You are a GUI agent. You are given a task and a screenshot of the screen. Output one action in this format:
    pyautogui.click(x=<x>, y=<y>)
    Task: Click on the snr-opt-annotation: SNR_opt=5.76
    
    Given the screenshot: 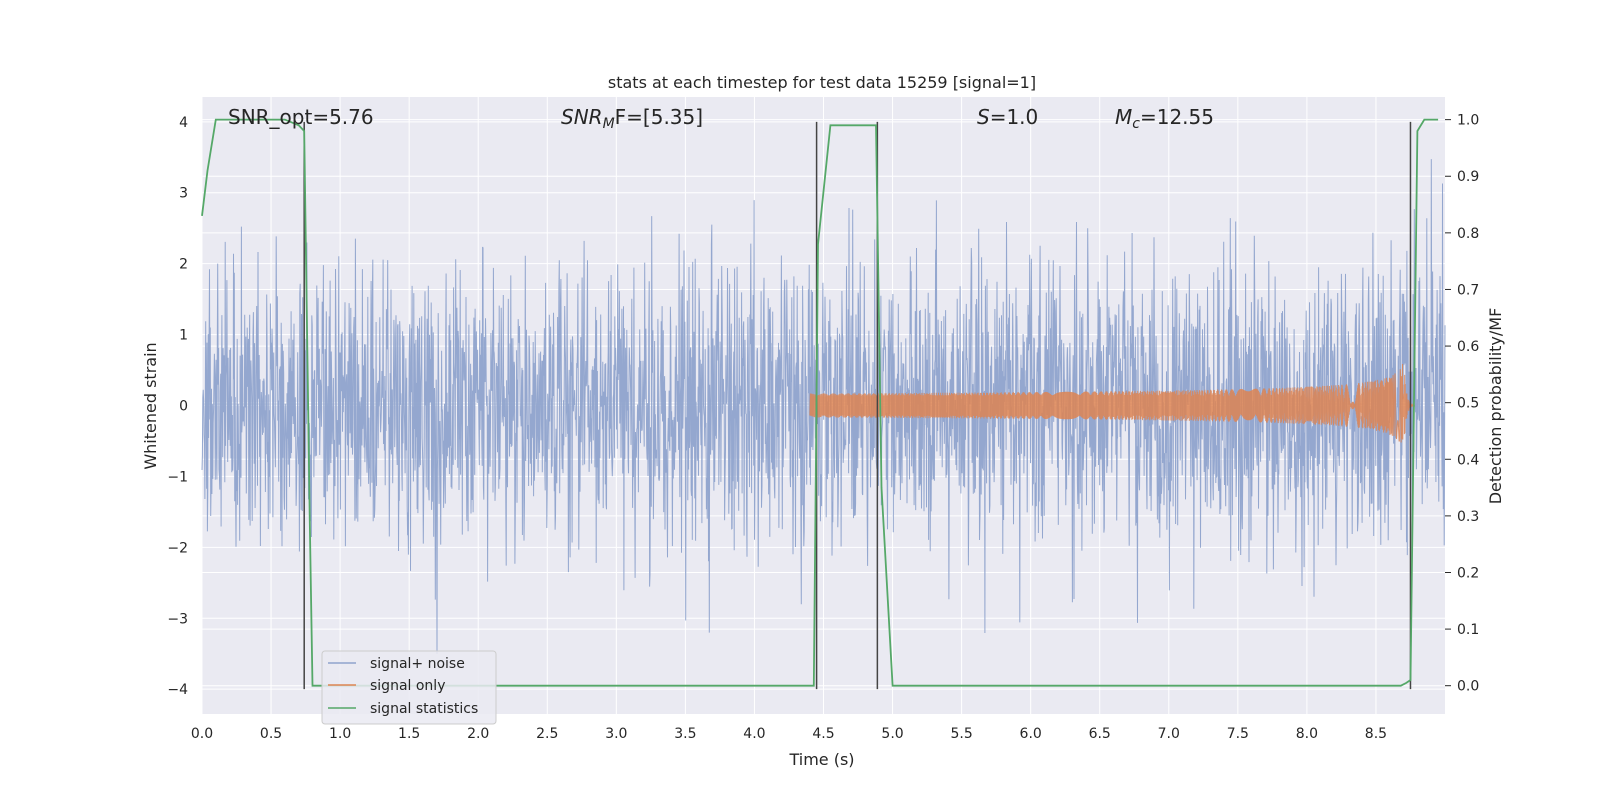 What is the action you would take?
    pyautogui.click(x=301, y=117)
    